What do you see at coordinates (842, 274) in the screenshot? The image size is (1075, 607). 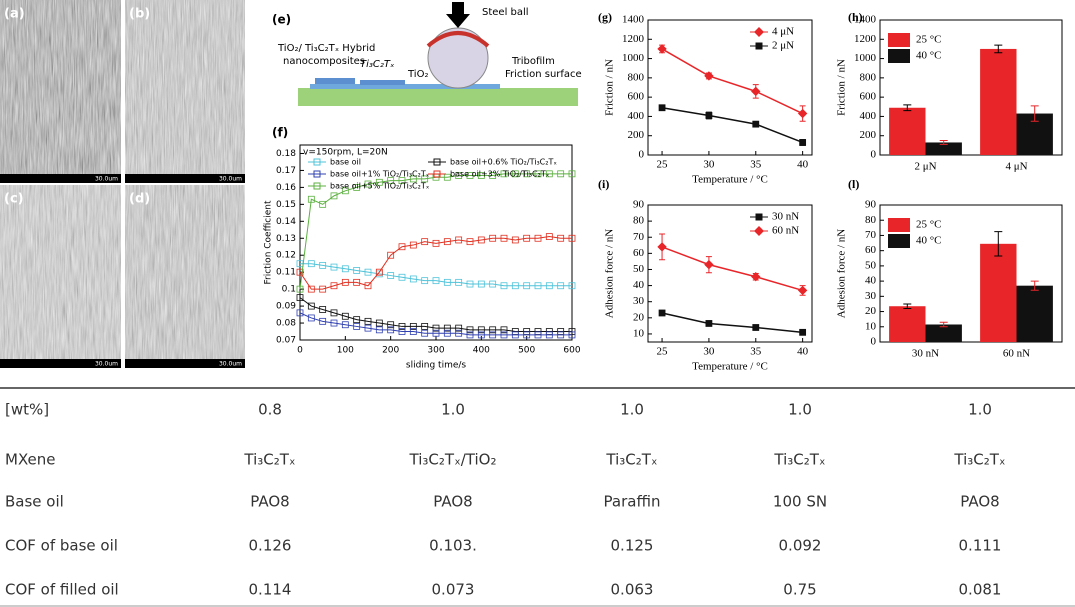 I see `y-axis-label: Adhesion force / nN` at bounding box center [842, 274].